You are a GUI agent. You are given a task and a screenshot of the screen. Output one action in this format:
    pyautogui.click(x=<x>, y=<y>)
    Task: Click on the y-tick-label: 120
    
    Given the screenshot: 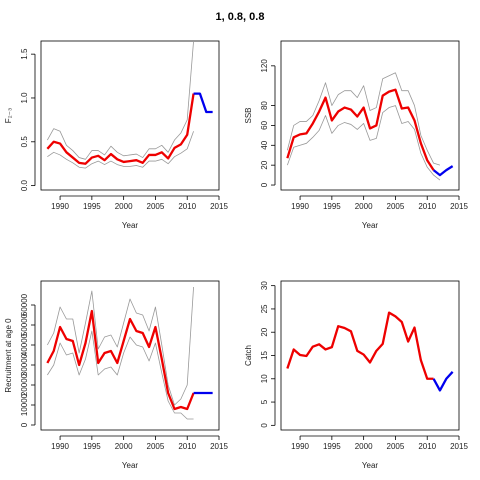 What is the action you would take?
    pyautogui.click(x=264, y=66)
    